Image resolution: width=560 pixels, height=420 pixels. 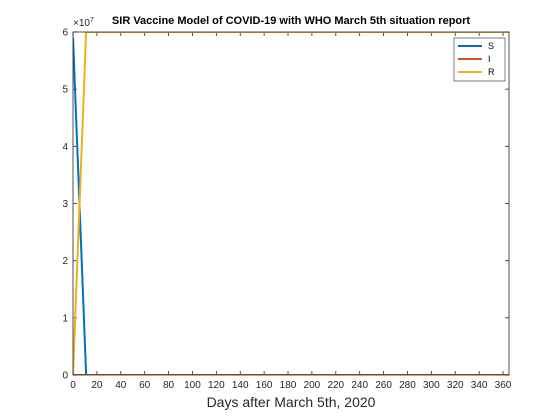 I want to click on x-tick-label: 160, so click(x=264, y=385).